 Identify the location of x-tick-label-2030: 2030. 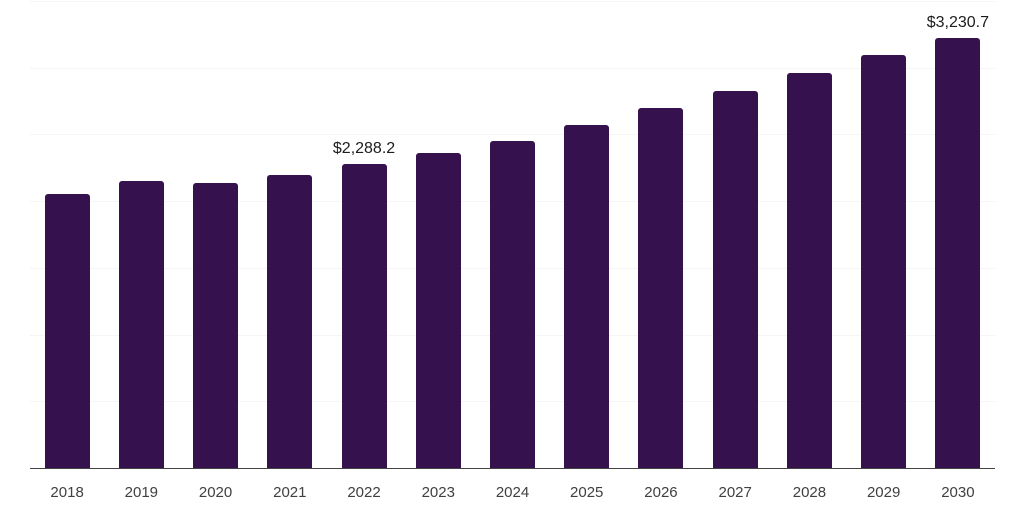
(958, 492).